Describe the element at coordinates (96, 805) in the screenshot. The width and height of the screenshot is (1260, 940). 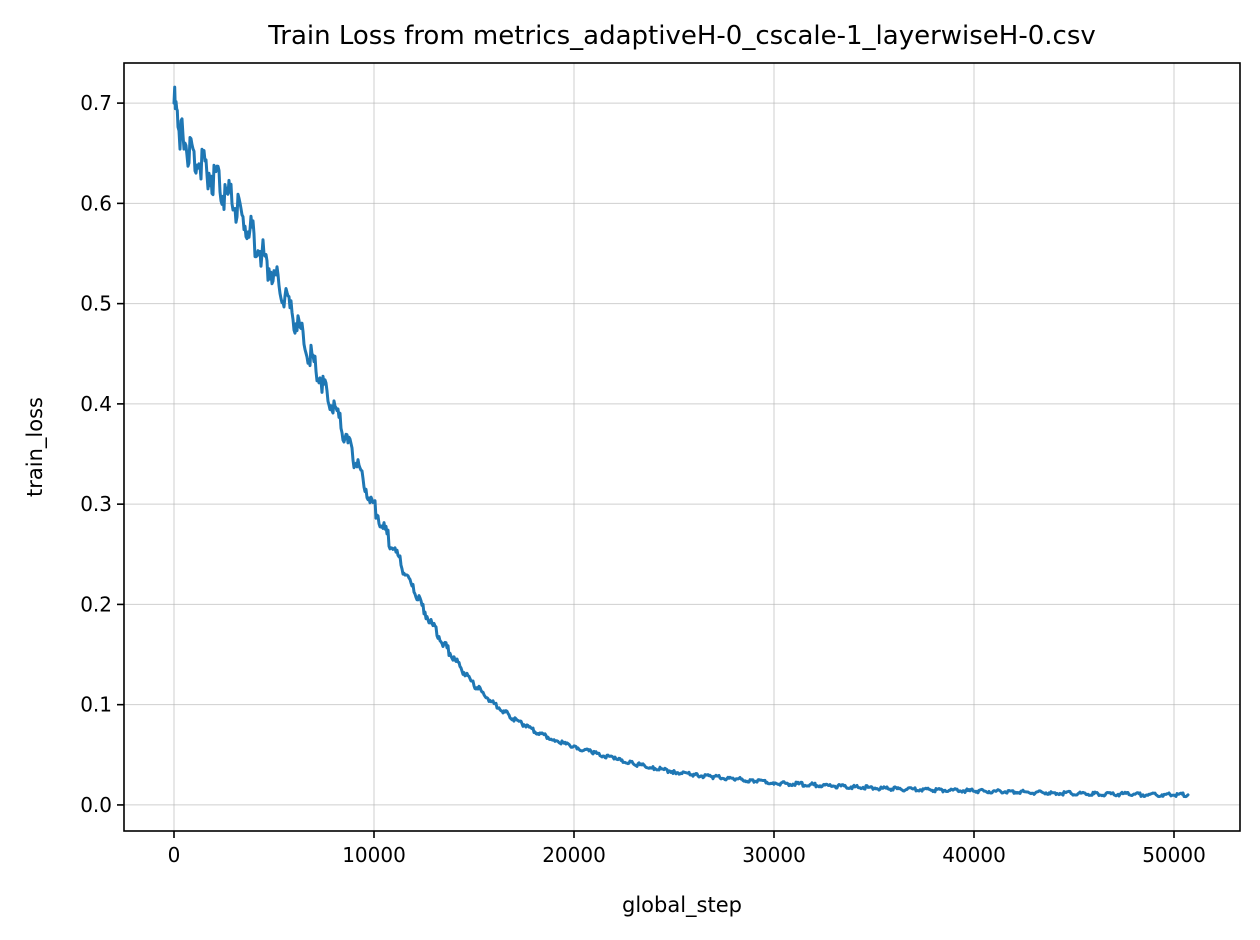
I see `y-tick-label: 0.0` at that location.